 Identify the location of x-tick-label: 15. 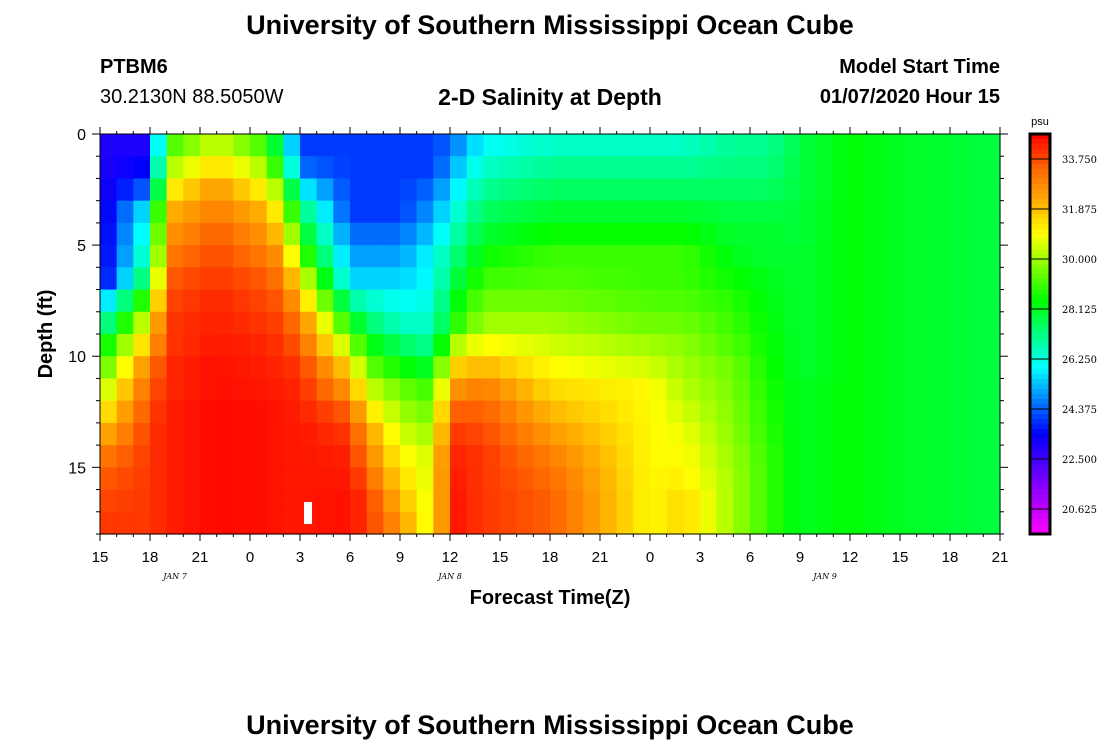
(500, 557).